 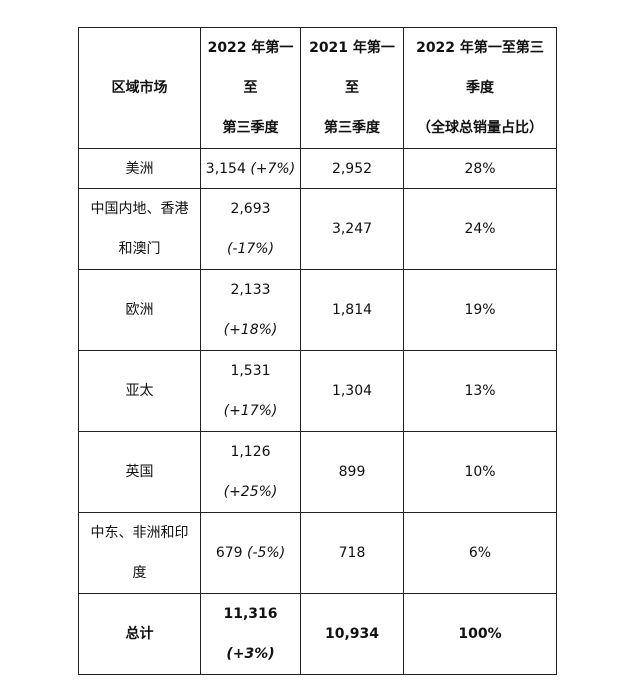 What do you see at coordinates (250, 452) in the screenshot?
I see `sales-2022-value: 1,126` at bounding box center [250, 452].